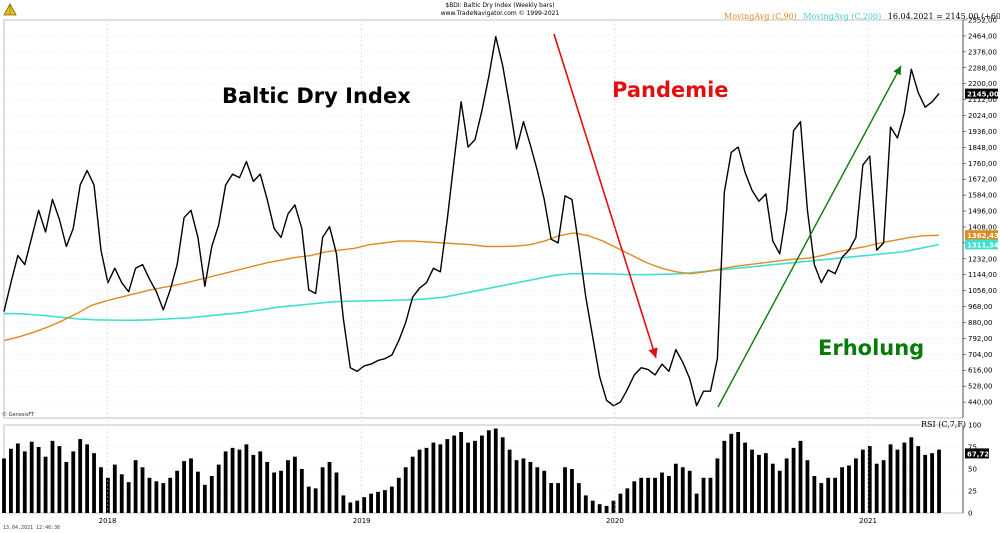 The image size is (1000, 533). I want to click on legend-quote: 16.04.2021 = 2145,00 (+60,00), so click(943, 16).